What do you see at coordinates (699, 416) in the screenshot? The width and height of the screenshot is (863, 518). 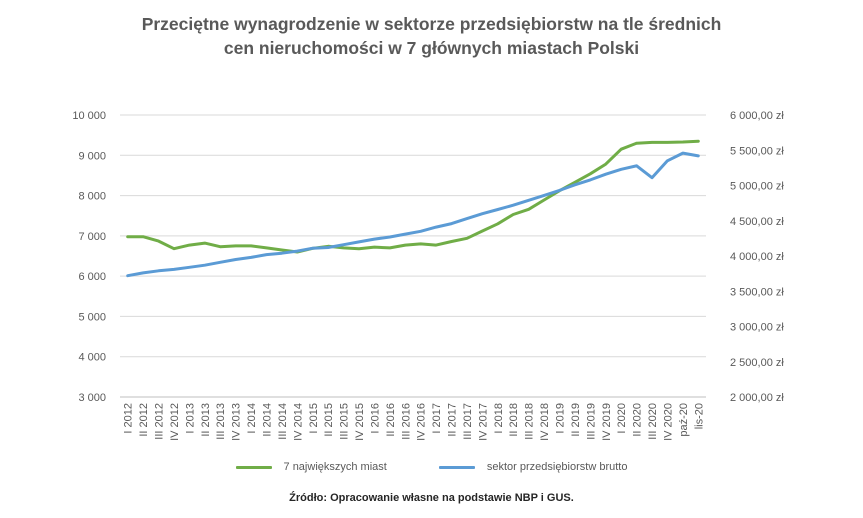 I see `x-tick-label: lis-20` at bounding box center [699, 416].